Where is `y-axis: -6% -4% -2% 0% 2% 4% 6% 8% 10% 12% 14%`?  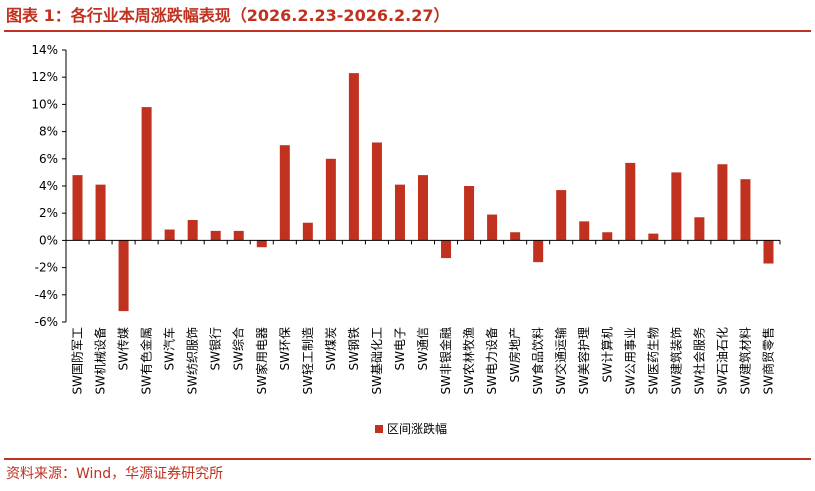
y-axis: -6% -4% -2% 0% 2% 4% 6% 8% 10% 12% 14% is located at coordinates (49, 186).